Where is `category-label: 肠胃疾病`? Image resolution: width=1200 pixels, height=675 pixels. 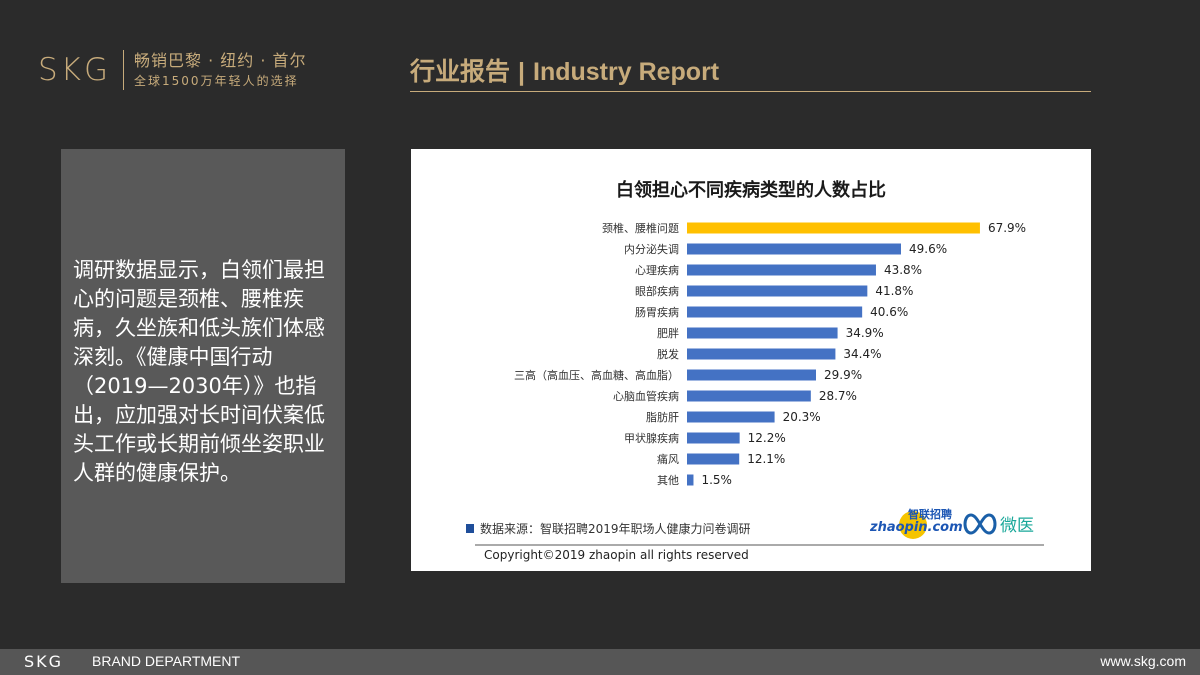
category-label: 肠胃疾病 is located at coordinates (657, 312).